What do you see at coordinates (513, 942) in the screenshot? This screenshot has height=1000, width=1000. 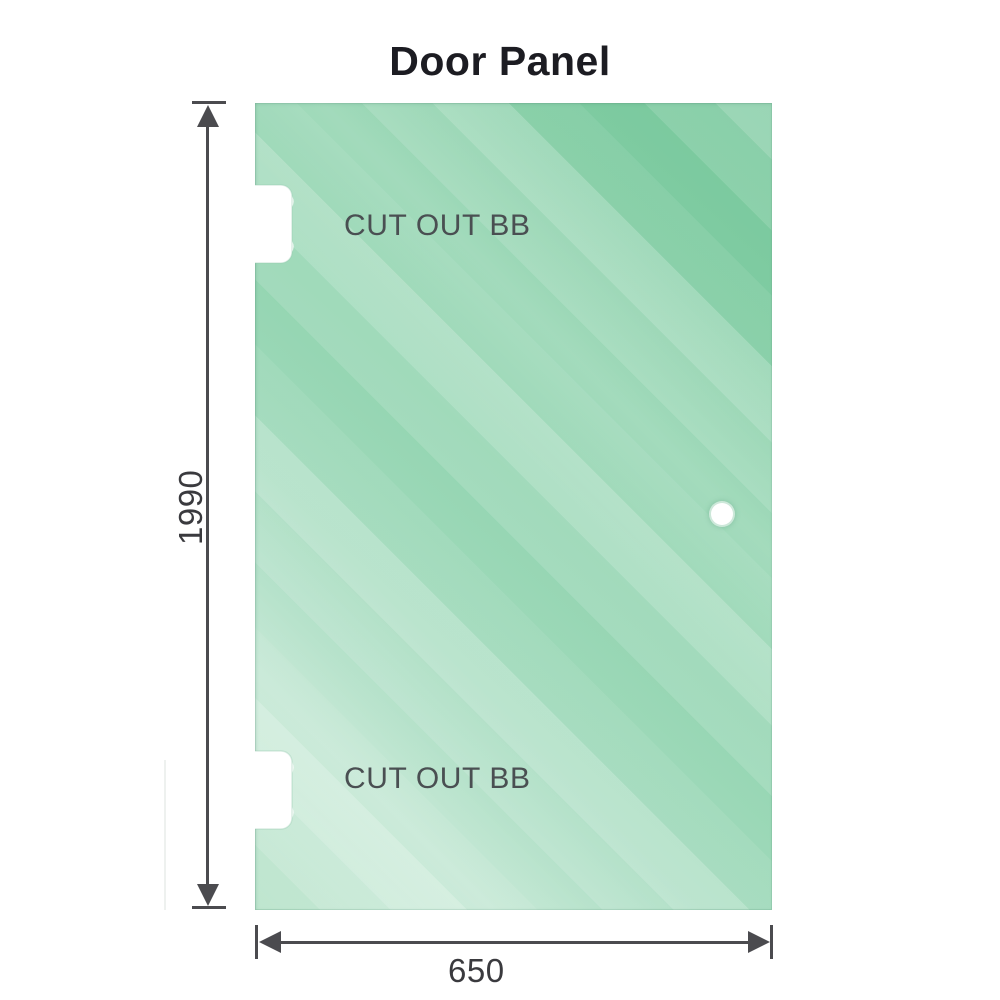 I see `dim-width-line` at bounding box center [513, 942].